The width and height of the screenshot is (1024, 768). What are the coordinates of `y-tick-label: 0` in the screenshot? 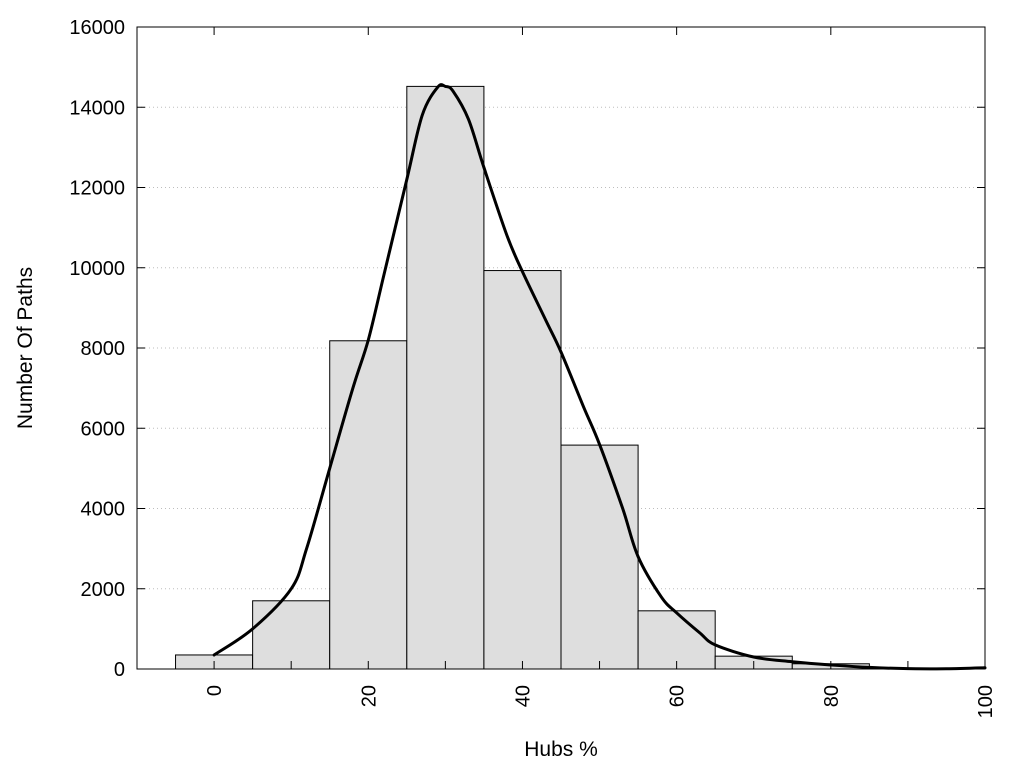 It's located at (119, 670).